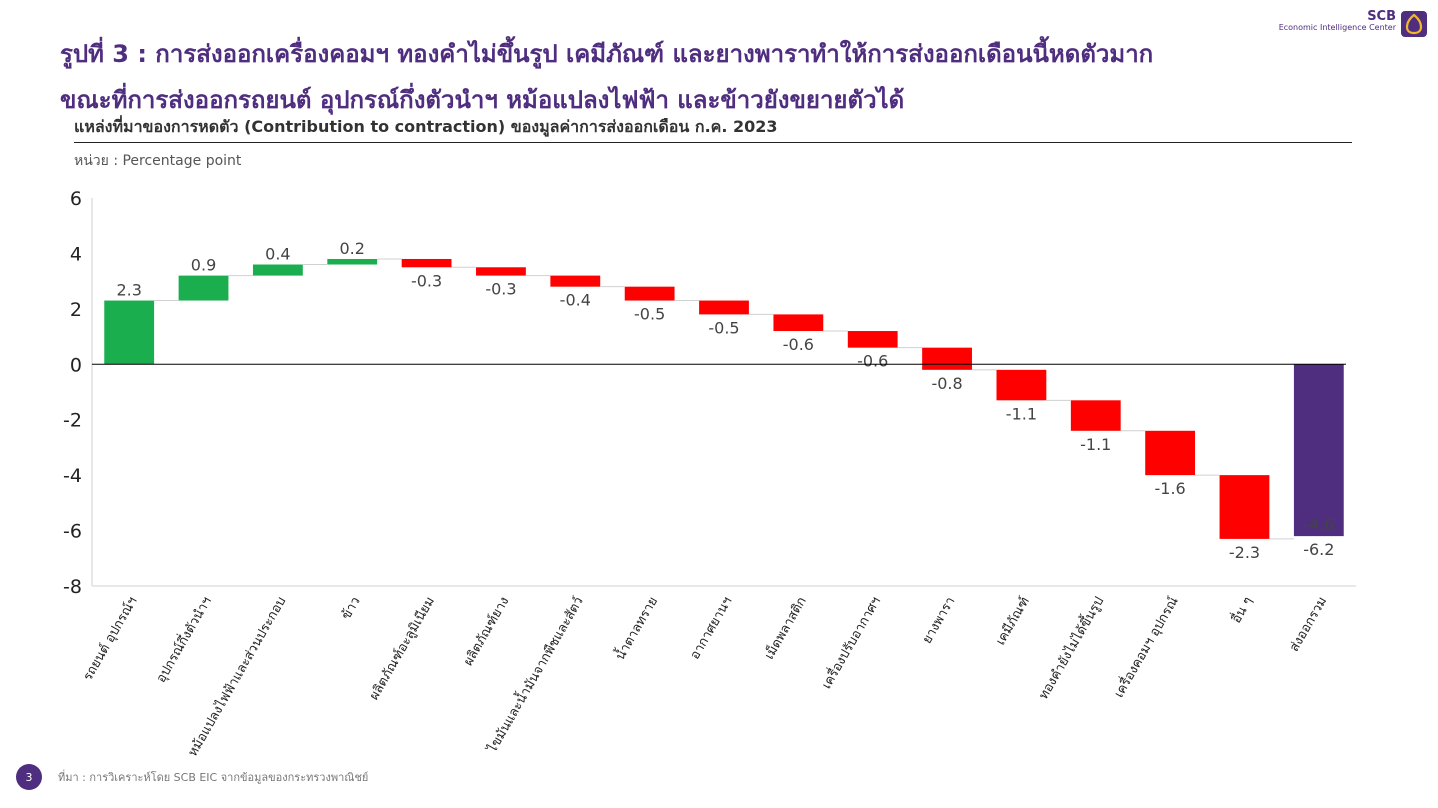  What do you see at coordinates (1318, 524) in the screenshot?
I see `total-extra-label: -4.6` at bounding box center [1318, 524].